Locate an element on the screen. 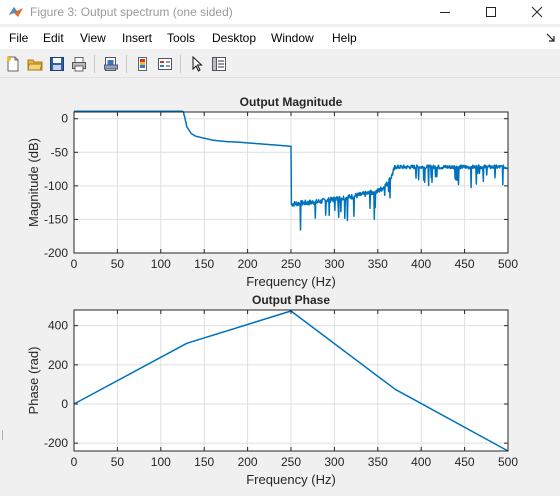  menu-edit: Edit is located at coordinates (53, 38).